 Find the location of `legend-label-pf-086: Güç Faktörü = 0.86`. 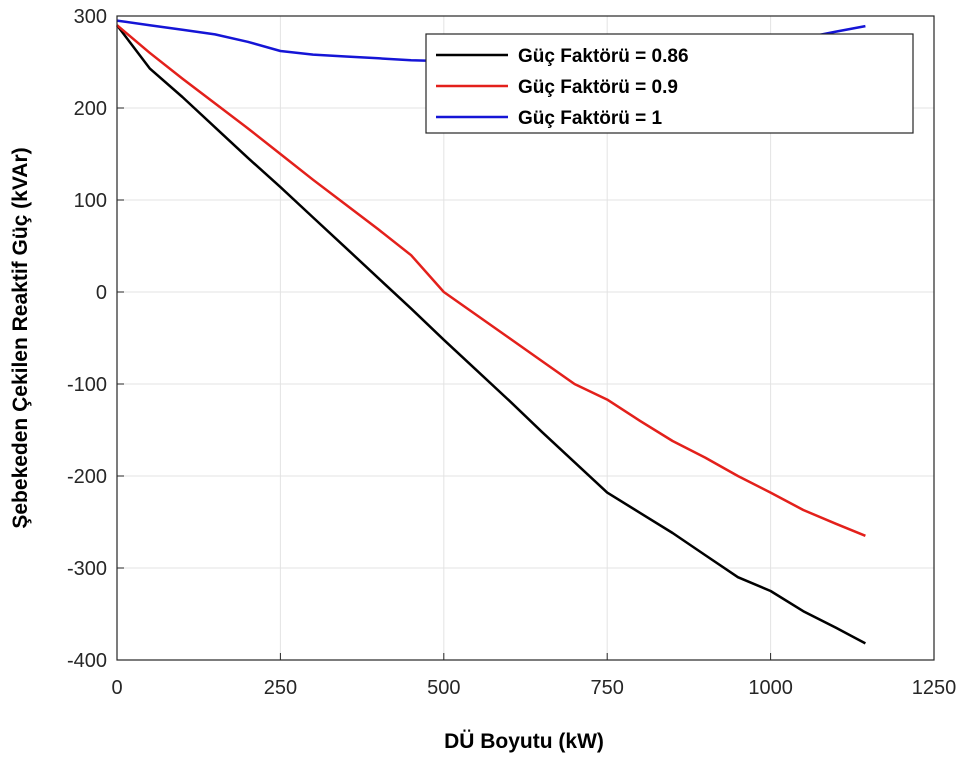

legend-label-pf-086: Güç Faktörü = 0.86 is located at coordinates (603, 56).